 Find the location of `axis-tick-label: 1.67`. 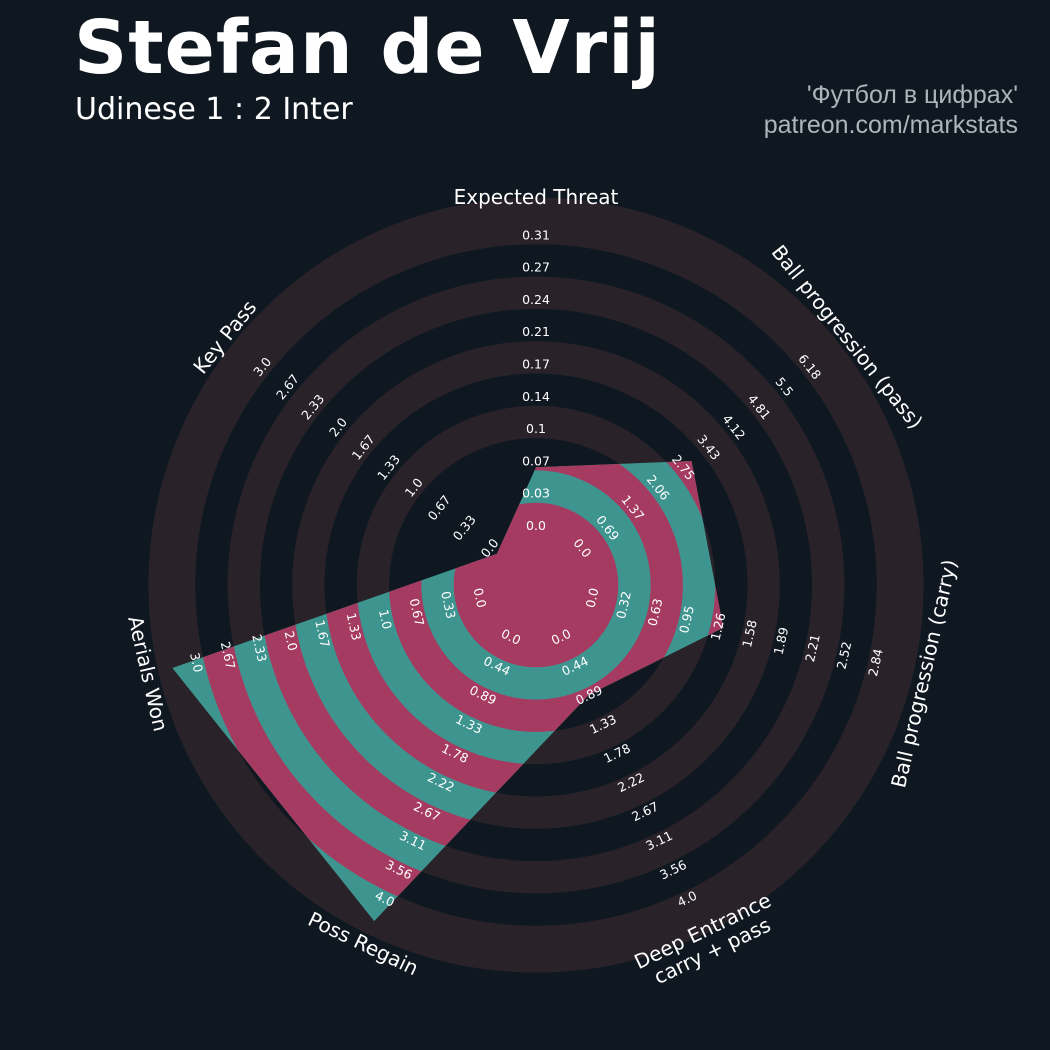

axis-tick-label: 1.67 is located at coordinates (322, 633).